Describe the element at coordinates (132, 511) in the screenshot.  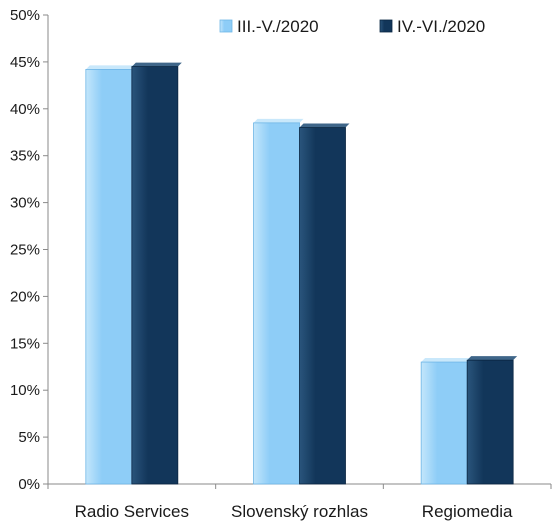
I see `x-tick-label: Radio Services` at that location.